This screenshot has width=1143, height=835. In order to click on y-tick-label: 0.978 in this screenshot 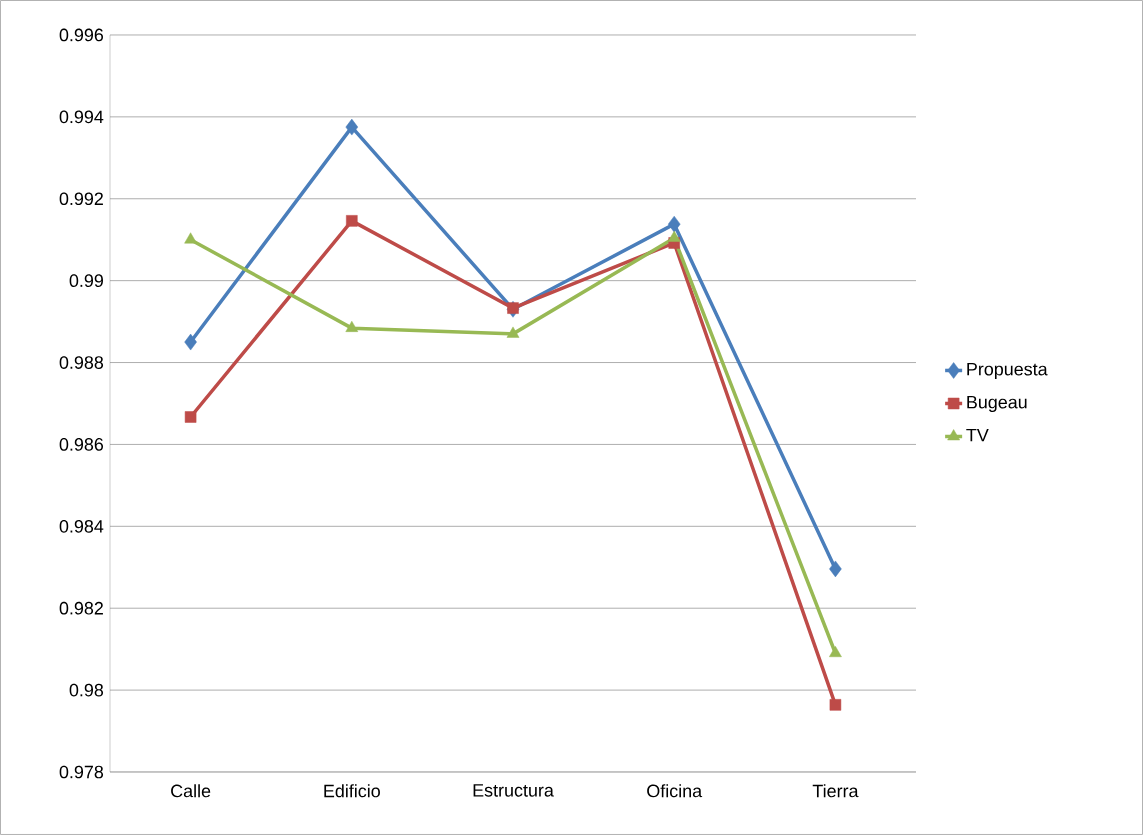, I will do `click(81, 772)`.